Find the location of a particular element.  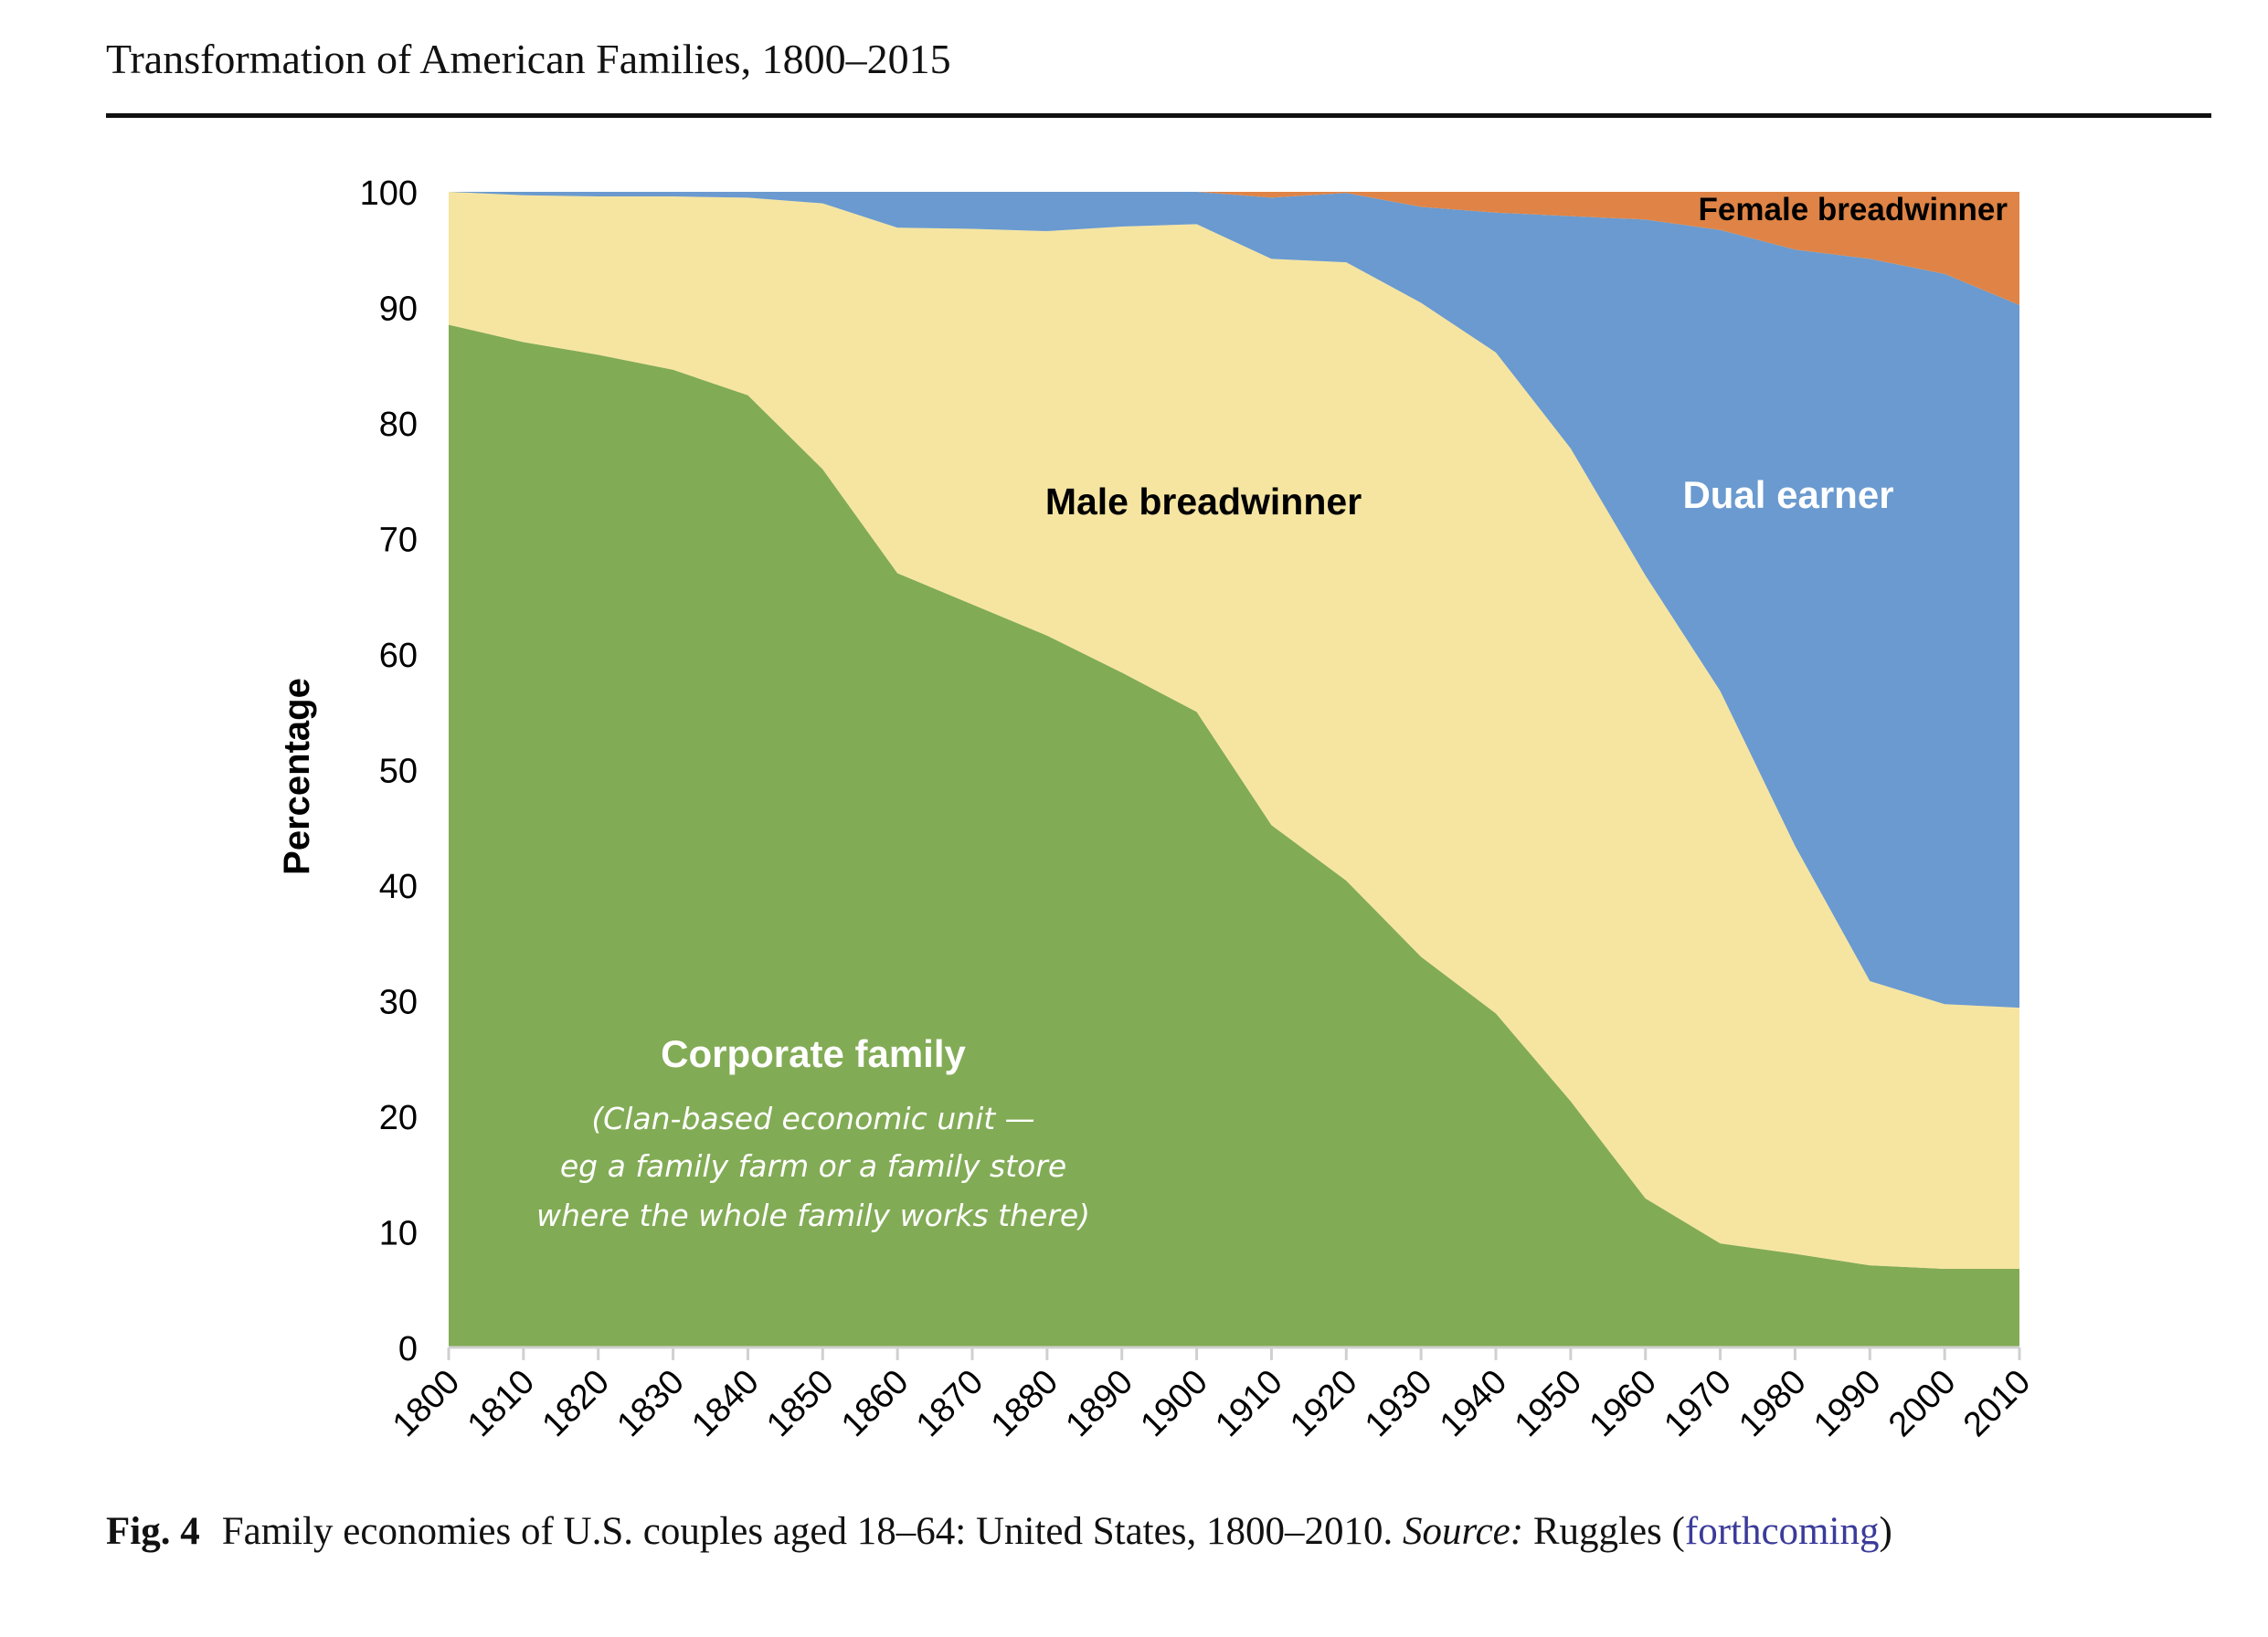

x-tick-label: 1870 is located at coordinates (950, 1403).